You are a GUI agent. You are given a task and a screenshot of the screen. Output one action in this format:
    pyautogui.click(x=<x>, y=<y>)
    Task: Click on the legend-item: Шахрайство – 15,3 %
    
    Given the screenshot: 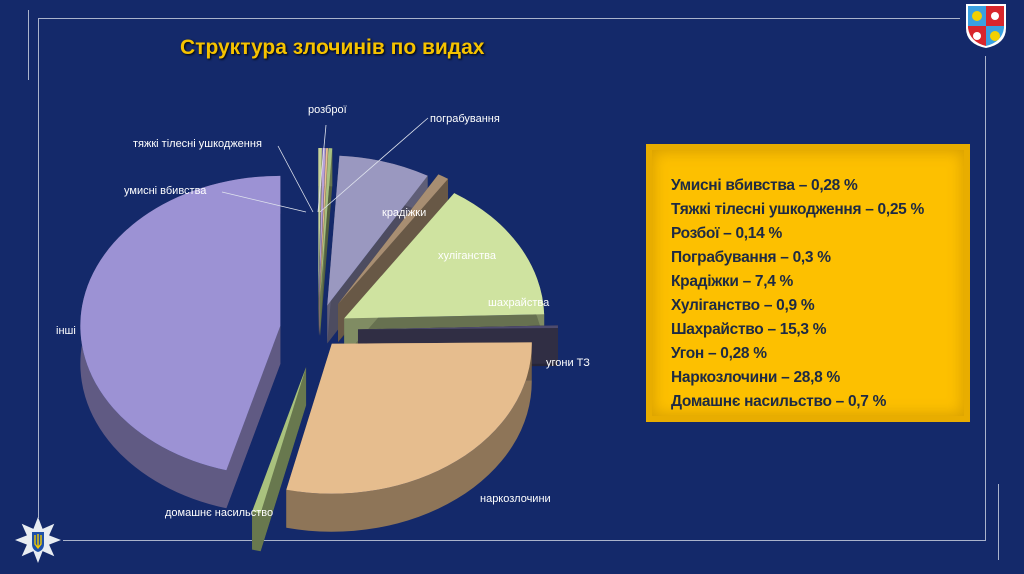 What is the action you would take?
    pyautogui.click(x=749, y=329)
    